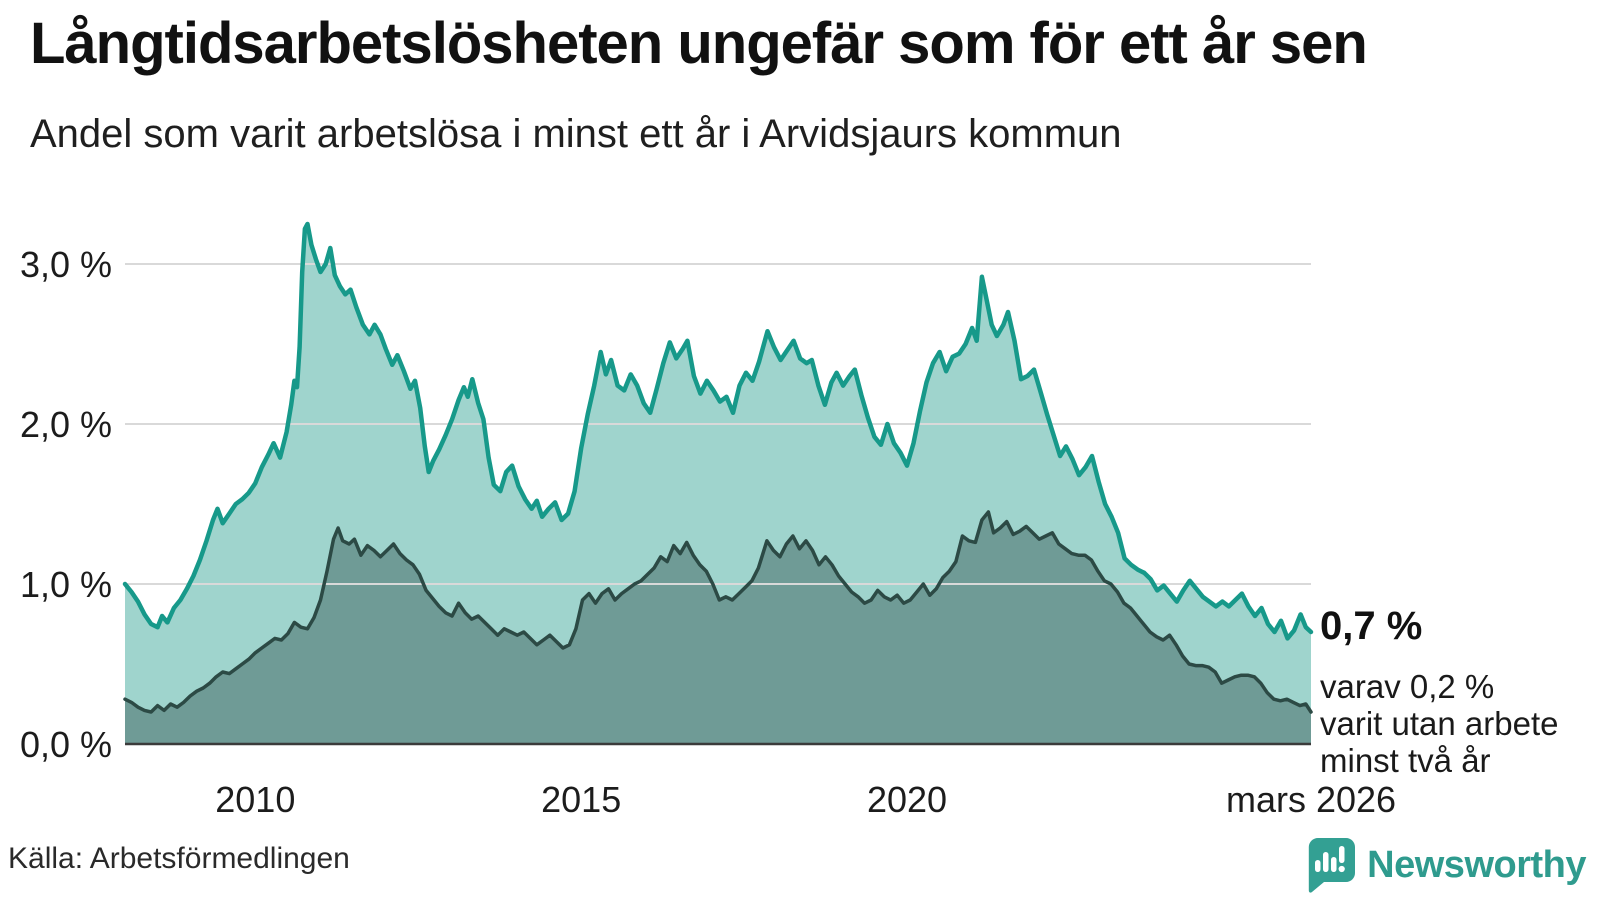 Image resolution: width=1600 pixels, height=900 pixels. I want to click on x-tick-label: mars 2026, so click(1311, 799).